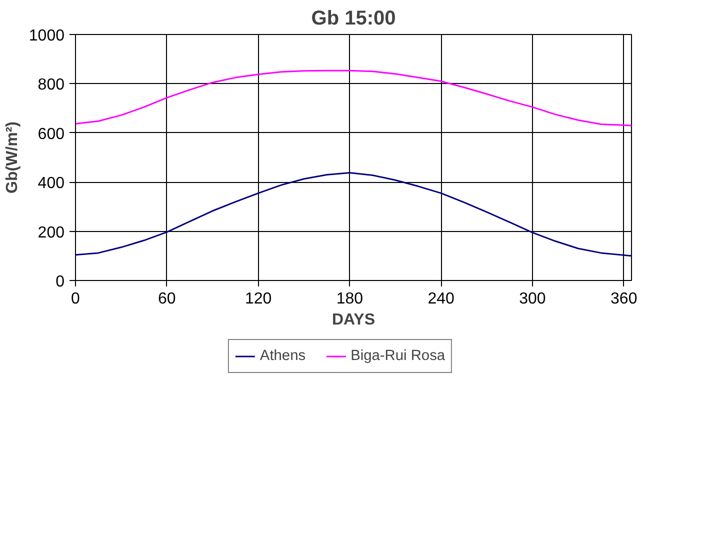 This screenshot has width=716, height=535. What do you see at coordinates (624, 299) in the screenshot?
I see `x-tick-label: 360` at bounding box center [624, 299].